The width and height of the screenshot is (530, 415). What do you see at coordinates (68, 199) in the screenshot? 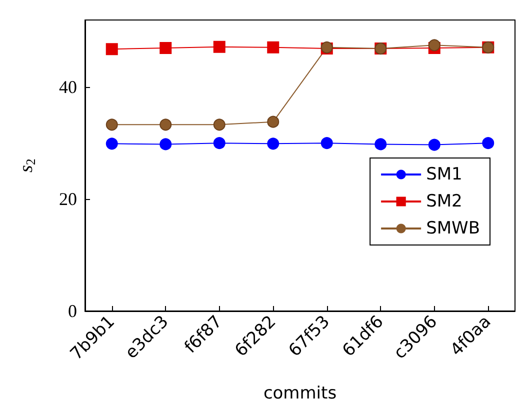
I see `y-tick-label: 20` at bounding box center [68, 199].